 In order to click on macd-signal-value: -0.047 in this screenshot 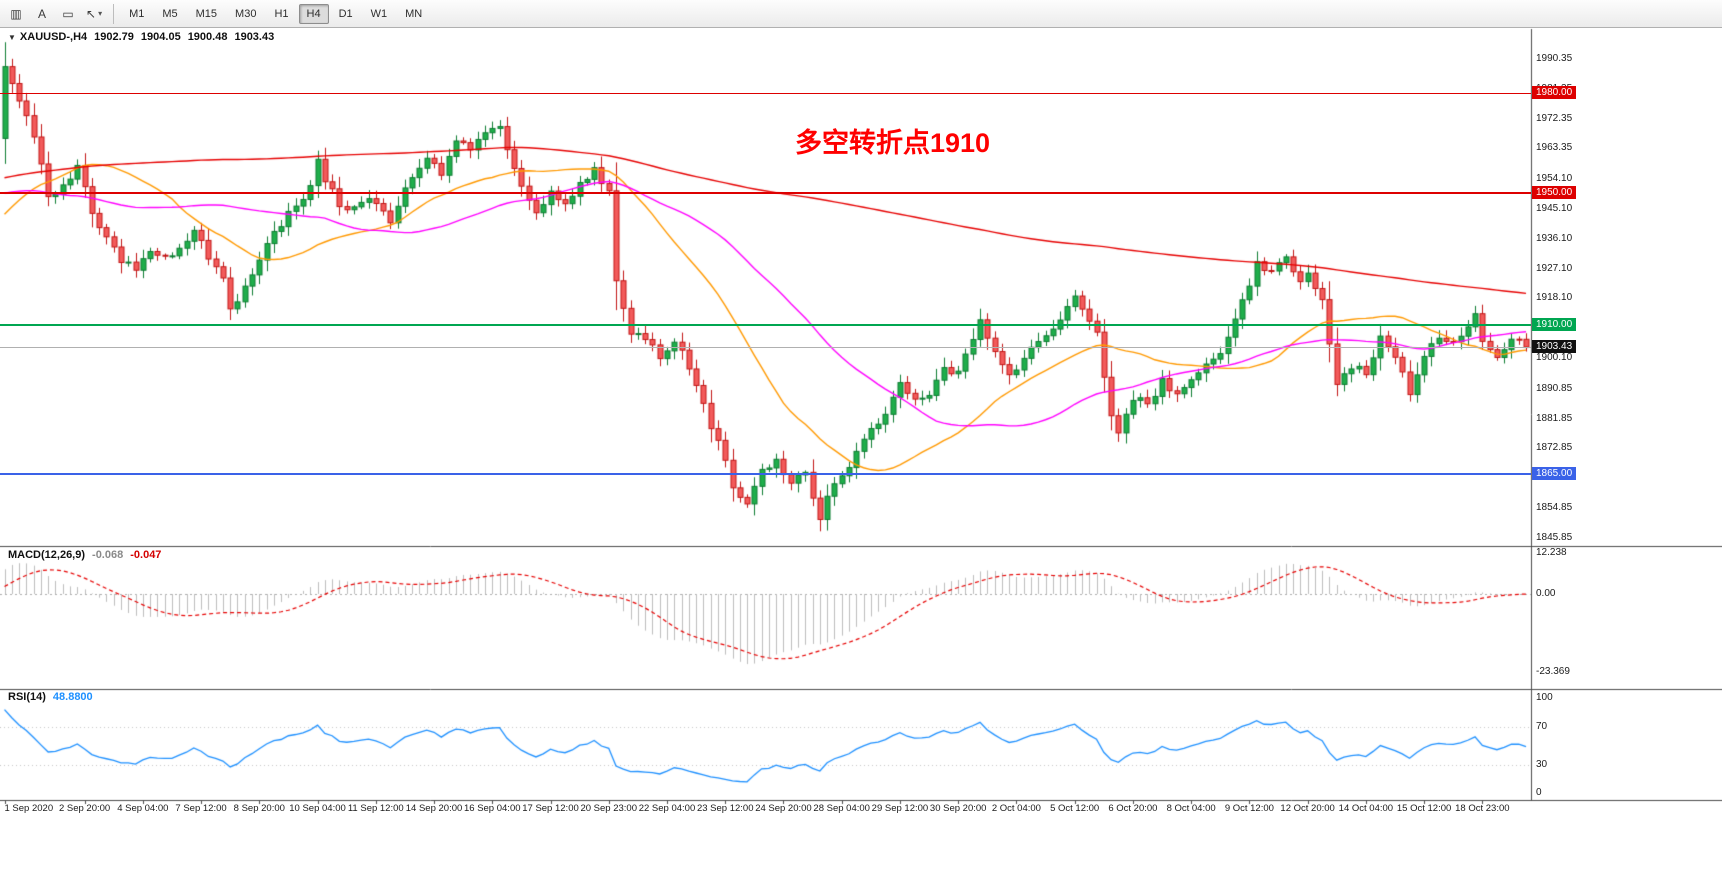, I will do `click(146, 555)`.